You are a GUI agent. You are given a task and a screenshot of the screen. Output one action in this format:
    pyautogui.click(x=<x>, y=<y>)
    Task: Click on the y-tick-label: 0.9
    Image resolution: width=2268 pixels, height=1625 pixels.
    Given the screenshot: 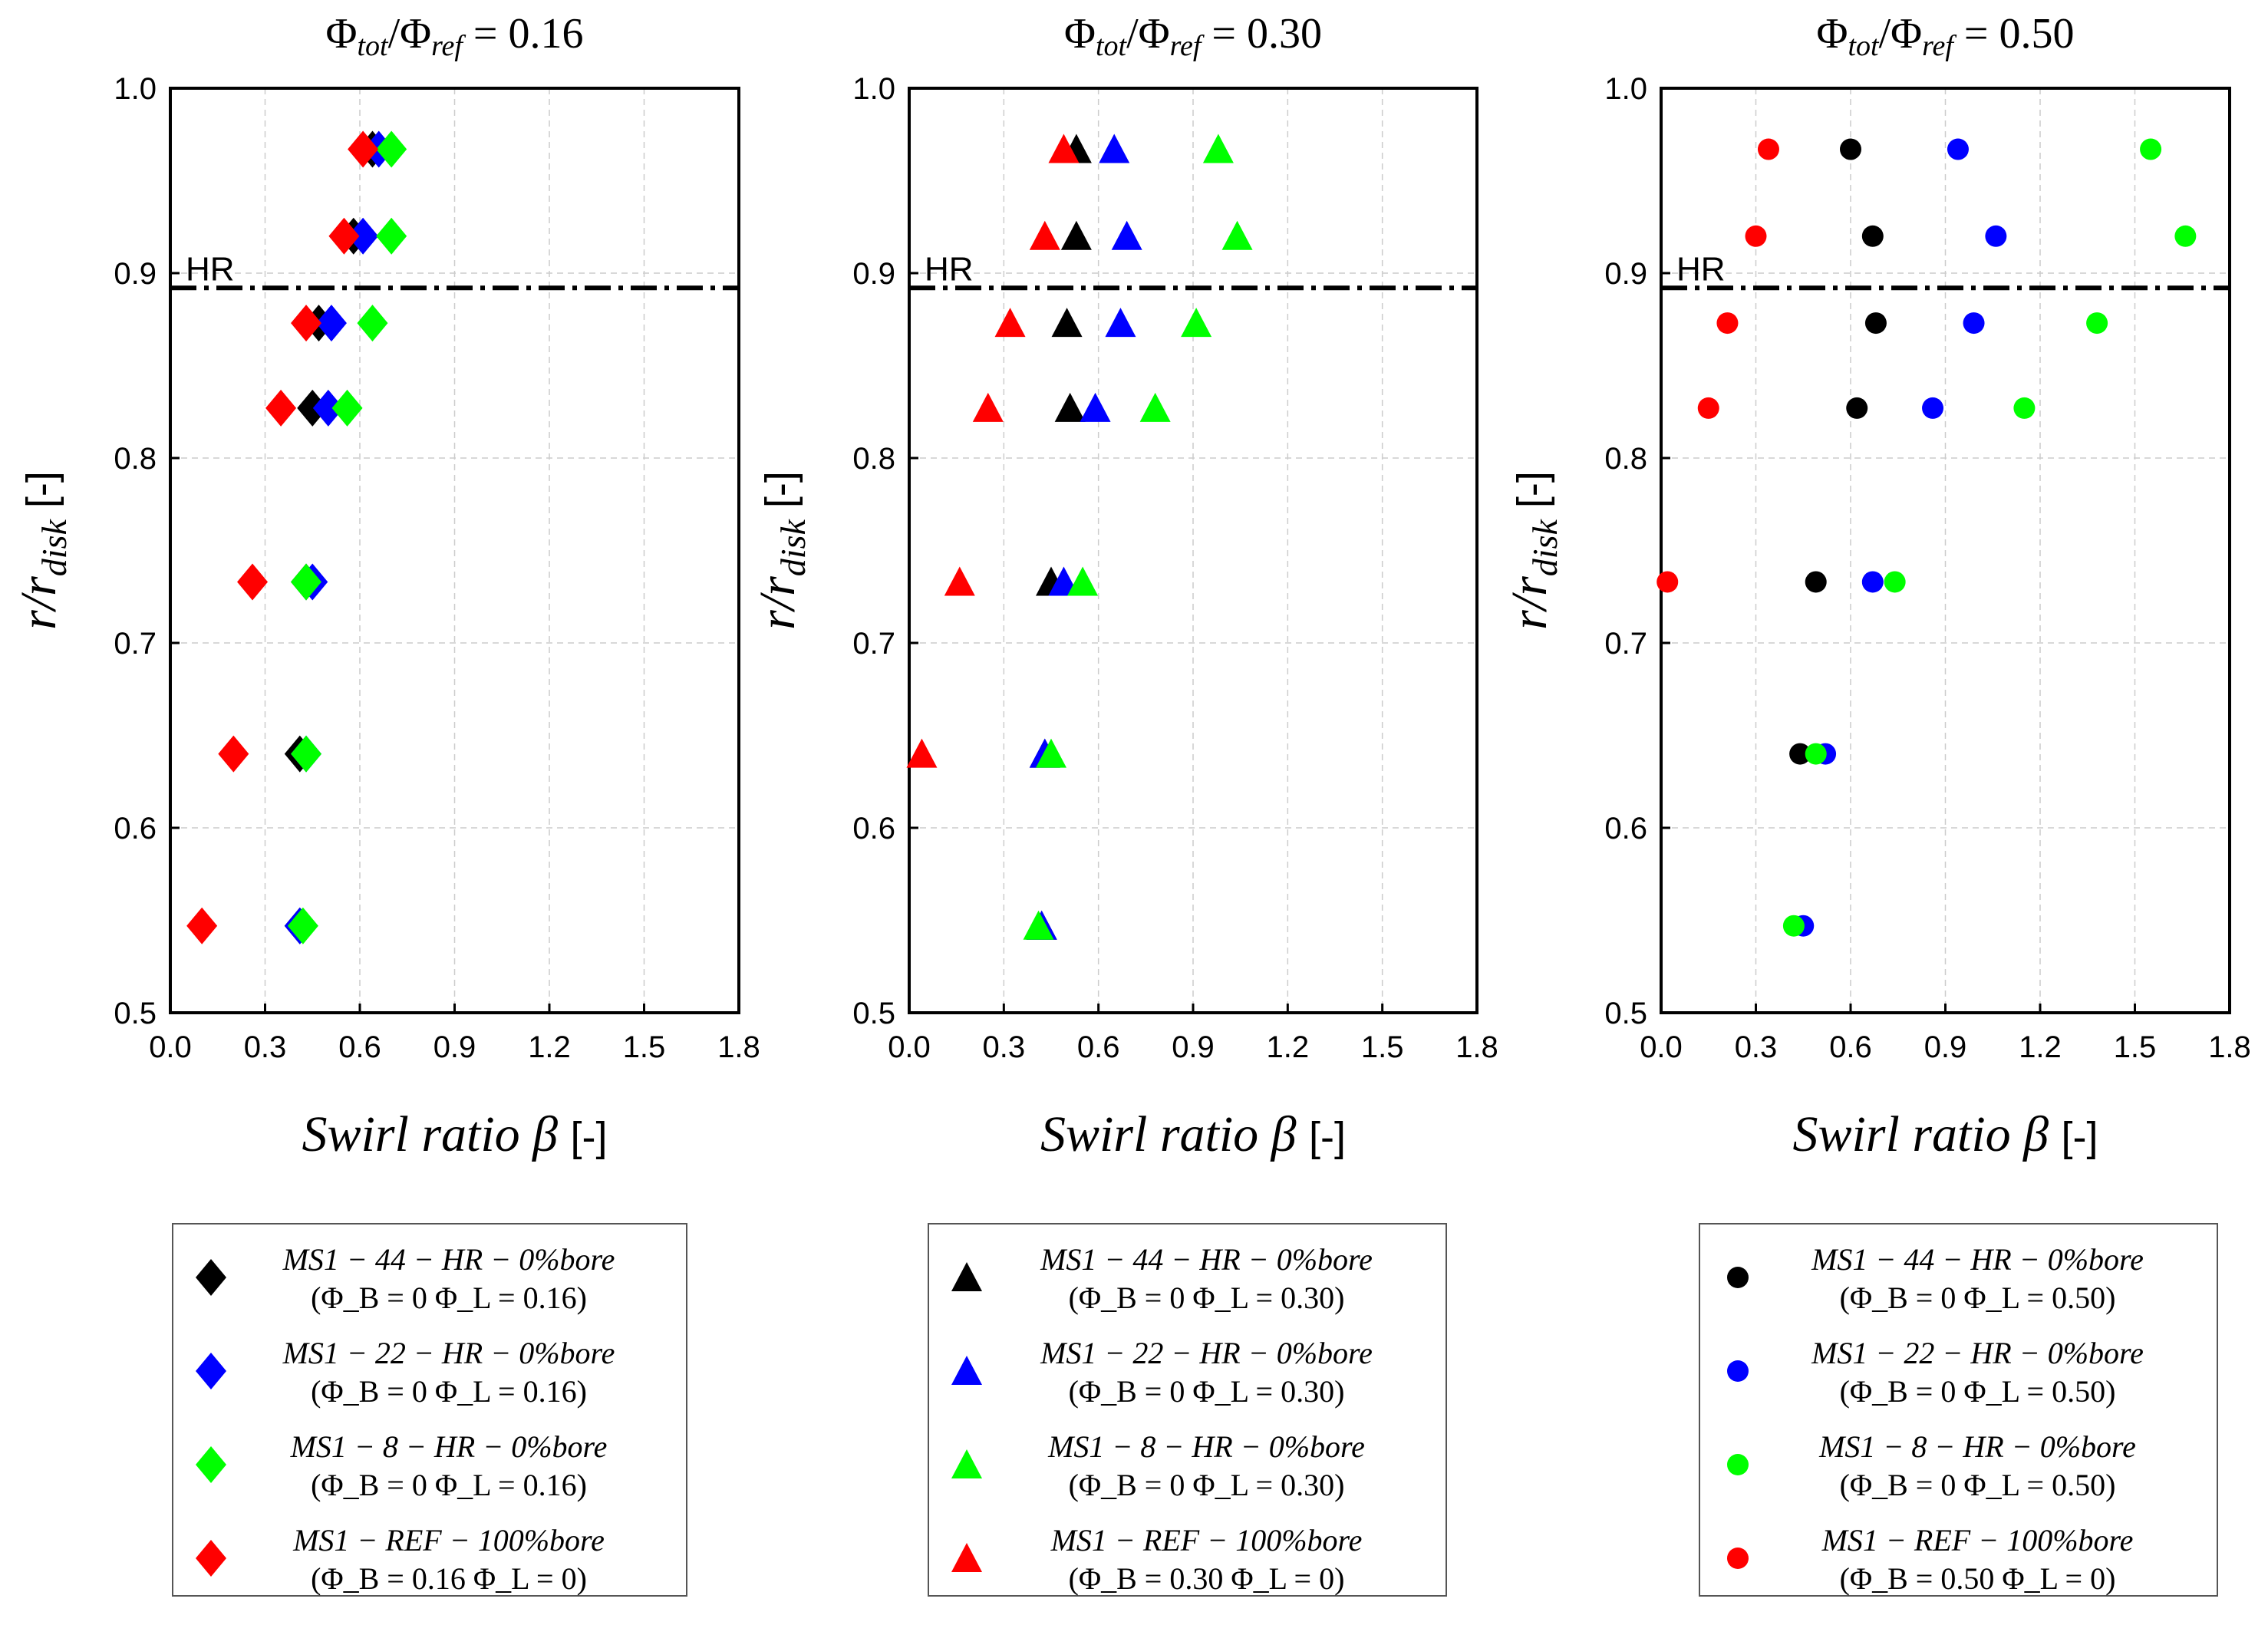 What is the action you would take?
    pyautogui.click(x=1625, y=274)
    